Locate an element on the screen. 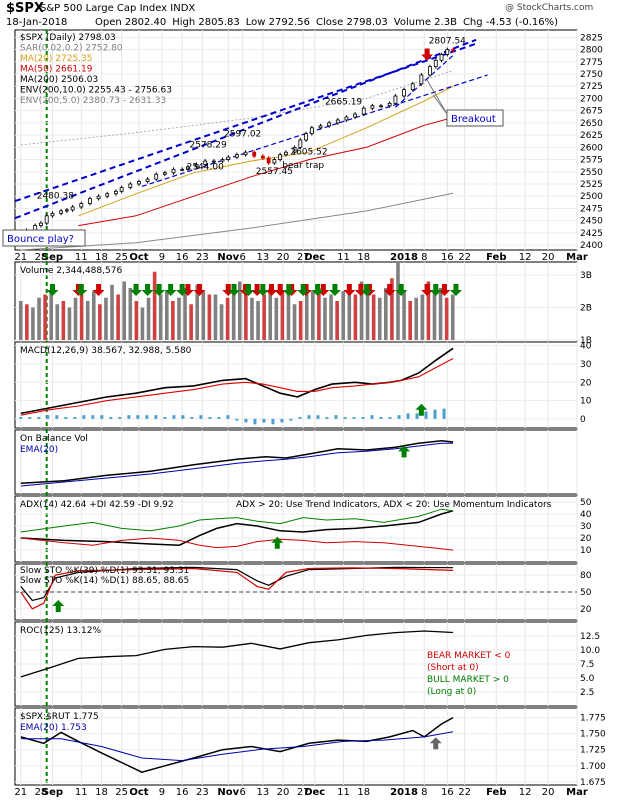 This screenshot has width=620, height=800. roc-note: BEAR MARKET < 0 is located at coordinates (469, 656).